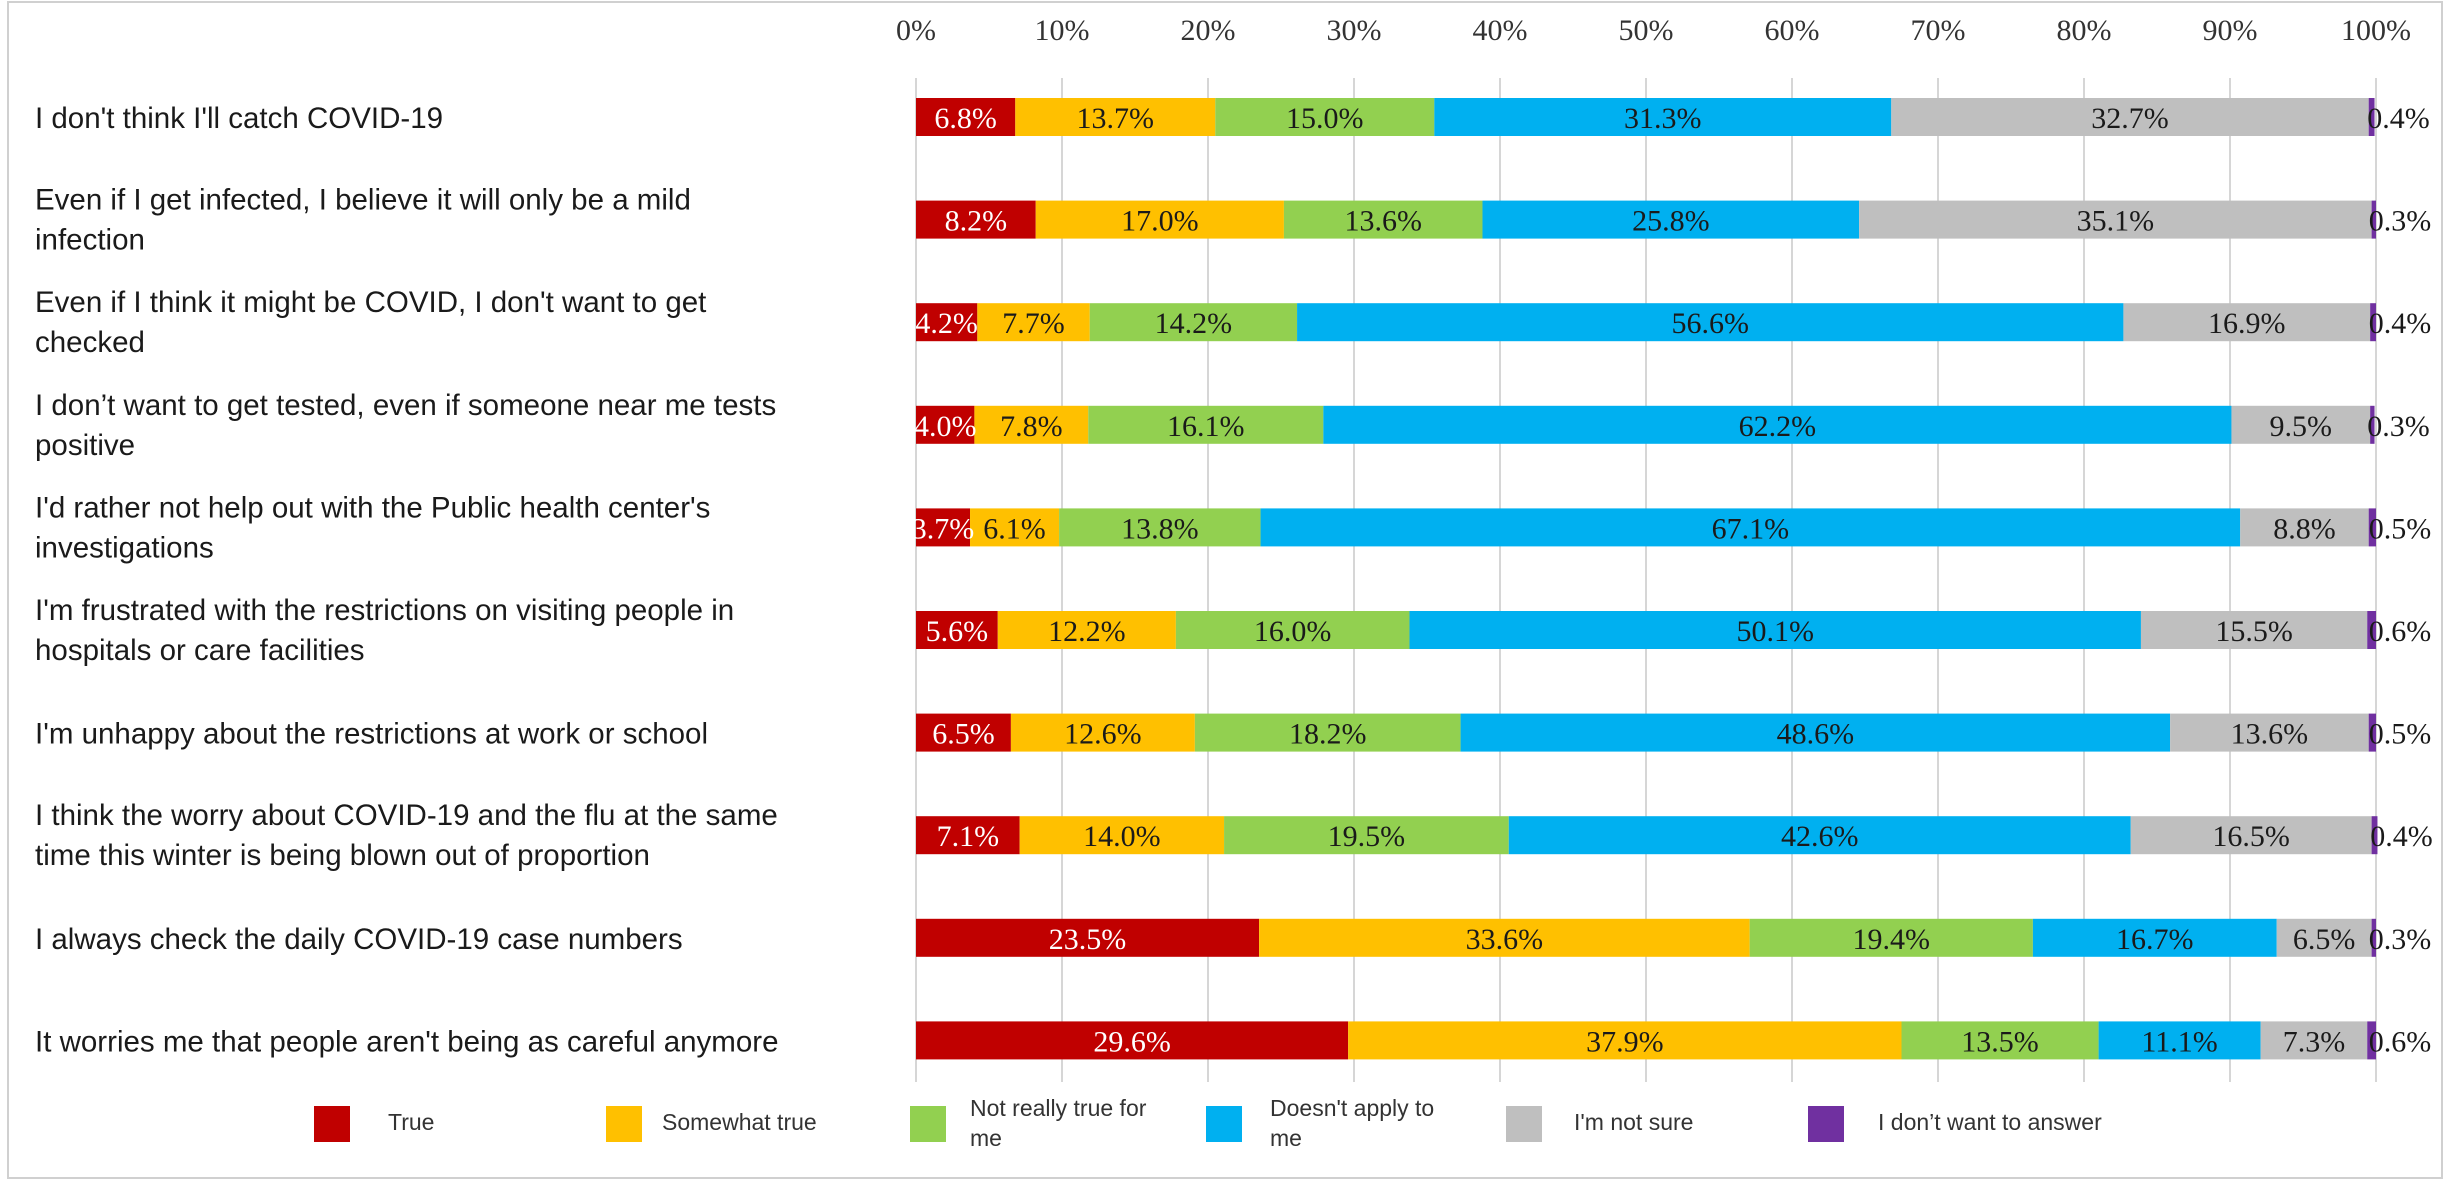 The width and height of the screenshot is (2450, 1182). I want to click on x-tick-label: 80%, so click(2084, 30).